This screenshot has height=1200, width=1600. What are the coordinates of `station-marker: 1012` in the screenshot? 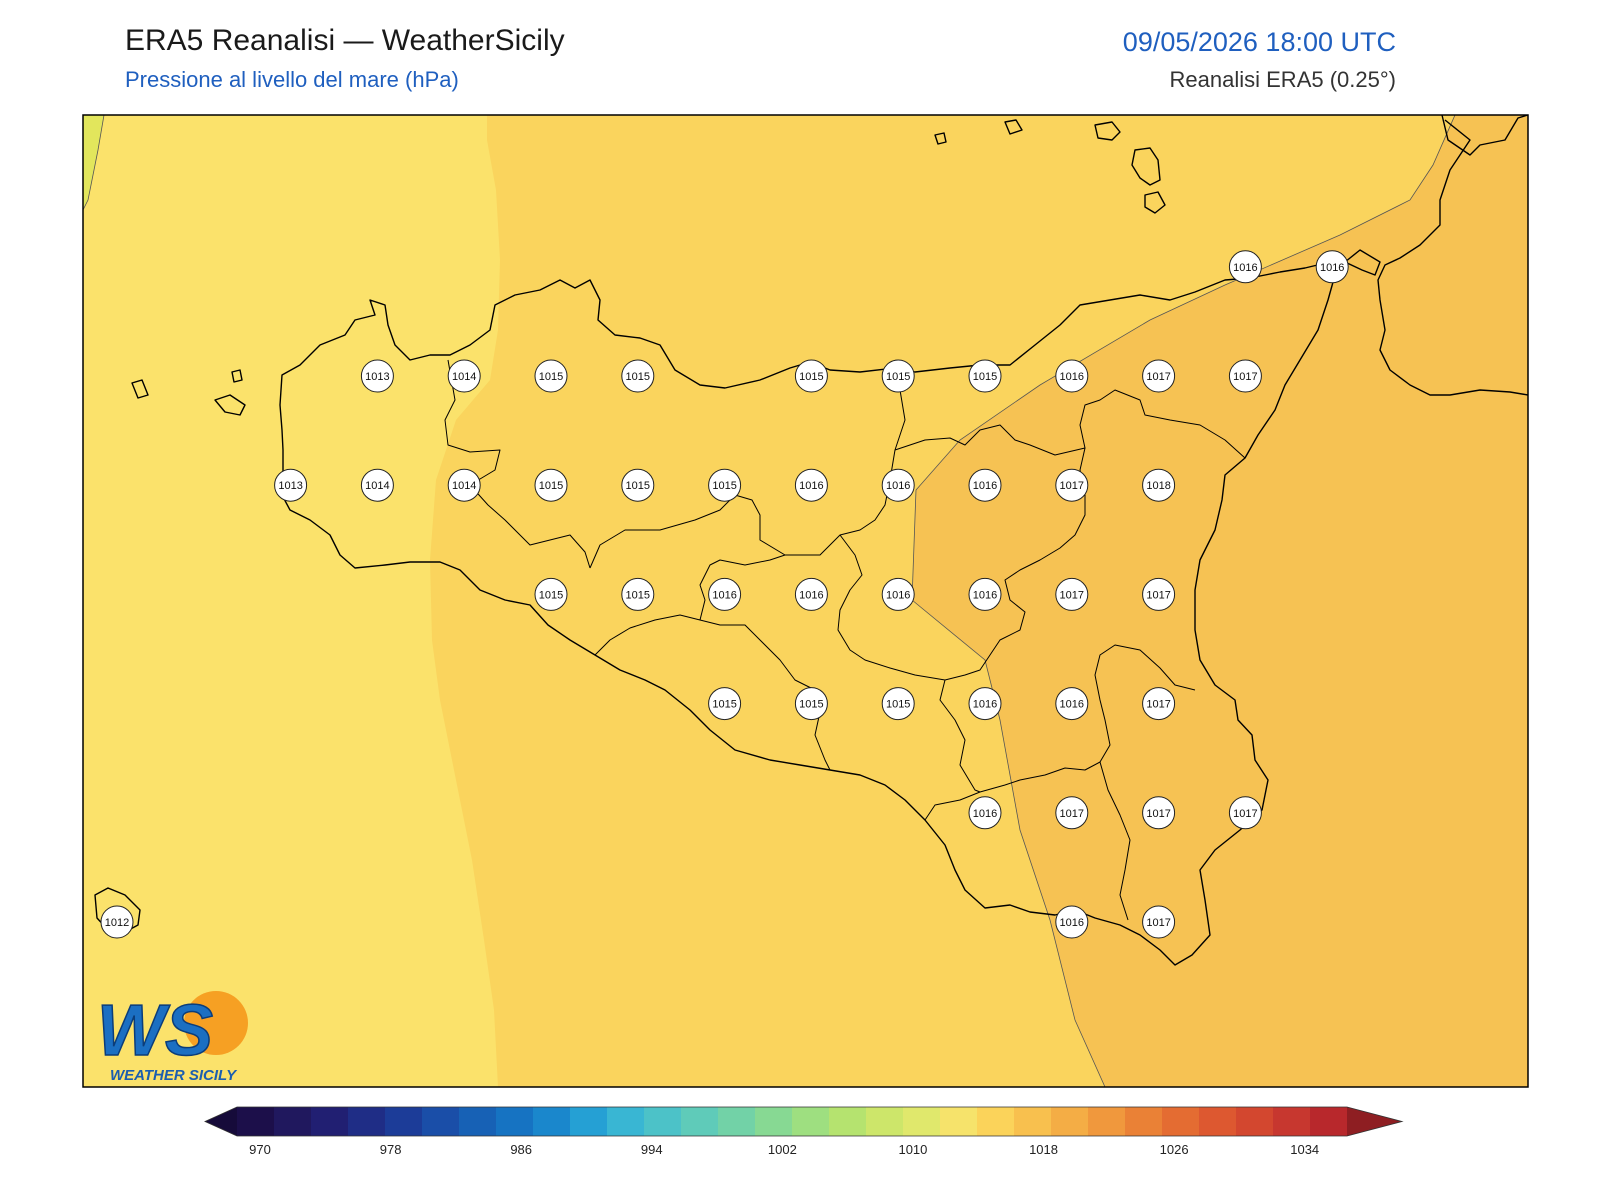 It's located at (117, 922).